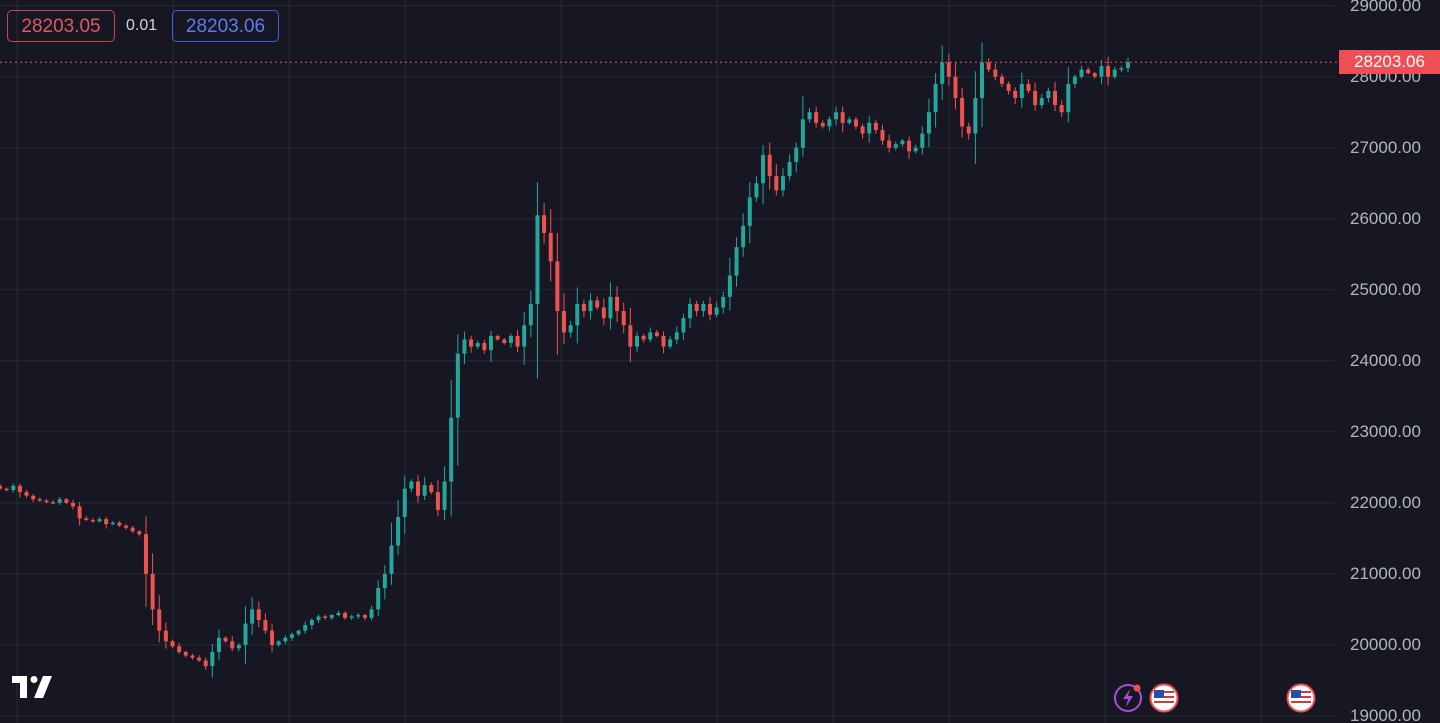  I want to click on spread-label: 0.01, so click(142, 25).